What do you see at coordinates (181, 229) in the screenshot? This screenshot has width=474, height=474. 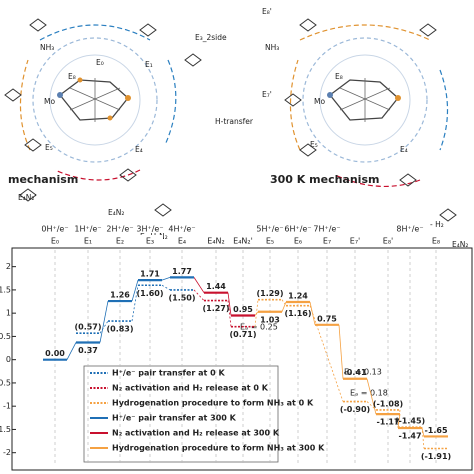 I see `top-label: 4H⁺/e⁻` at bounding box center [181, 229].